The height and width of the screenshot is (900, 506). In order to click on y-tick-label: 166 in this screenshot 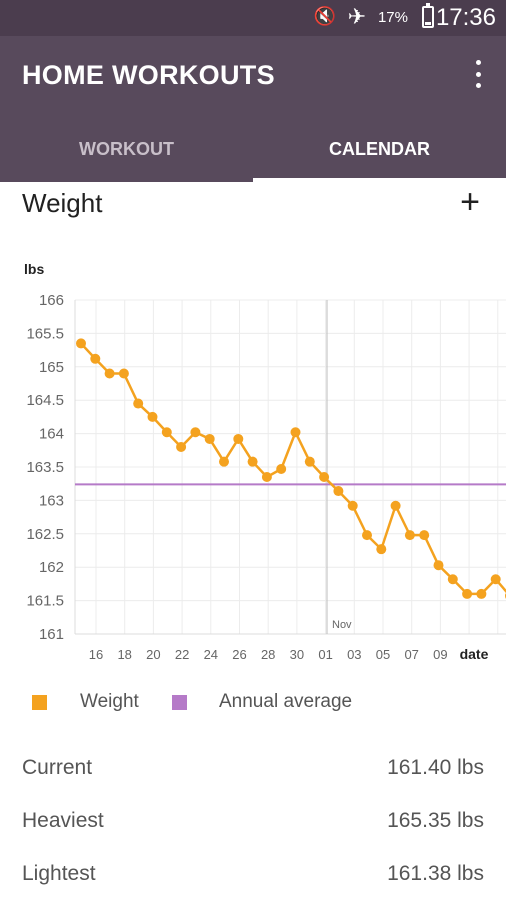, I will do `click(51, 300)`.